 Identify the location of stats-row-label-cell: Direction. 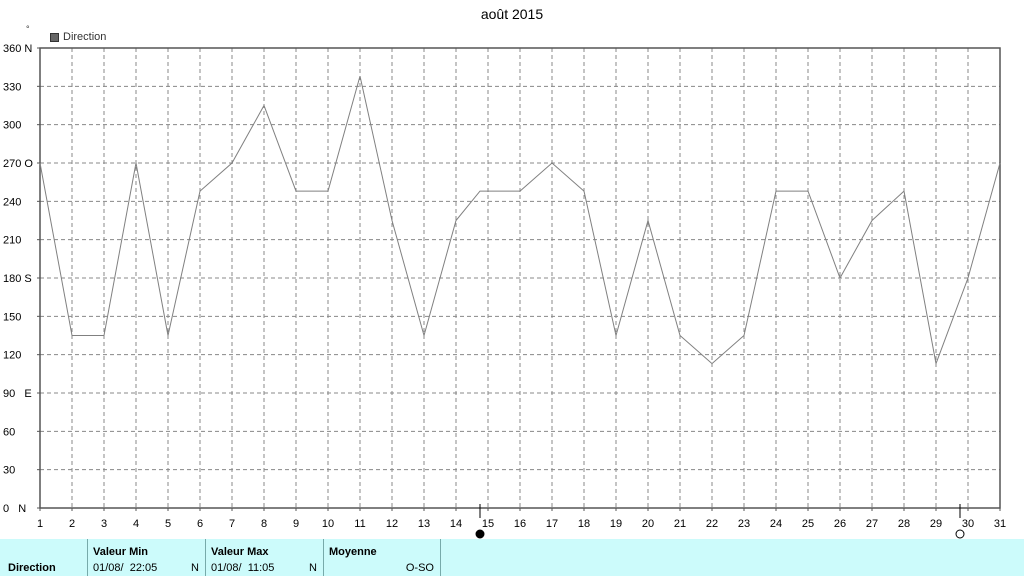
(44, 557).